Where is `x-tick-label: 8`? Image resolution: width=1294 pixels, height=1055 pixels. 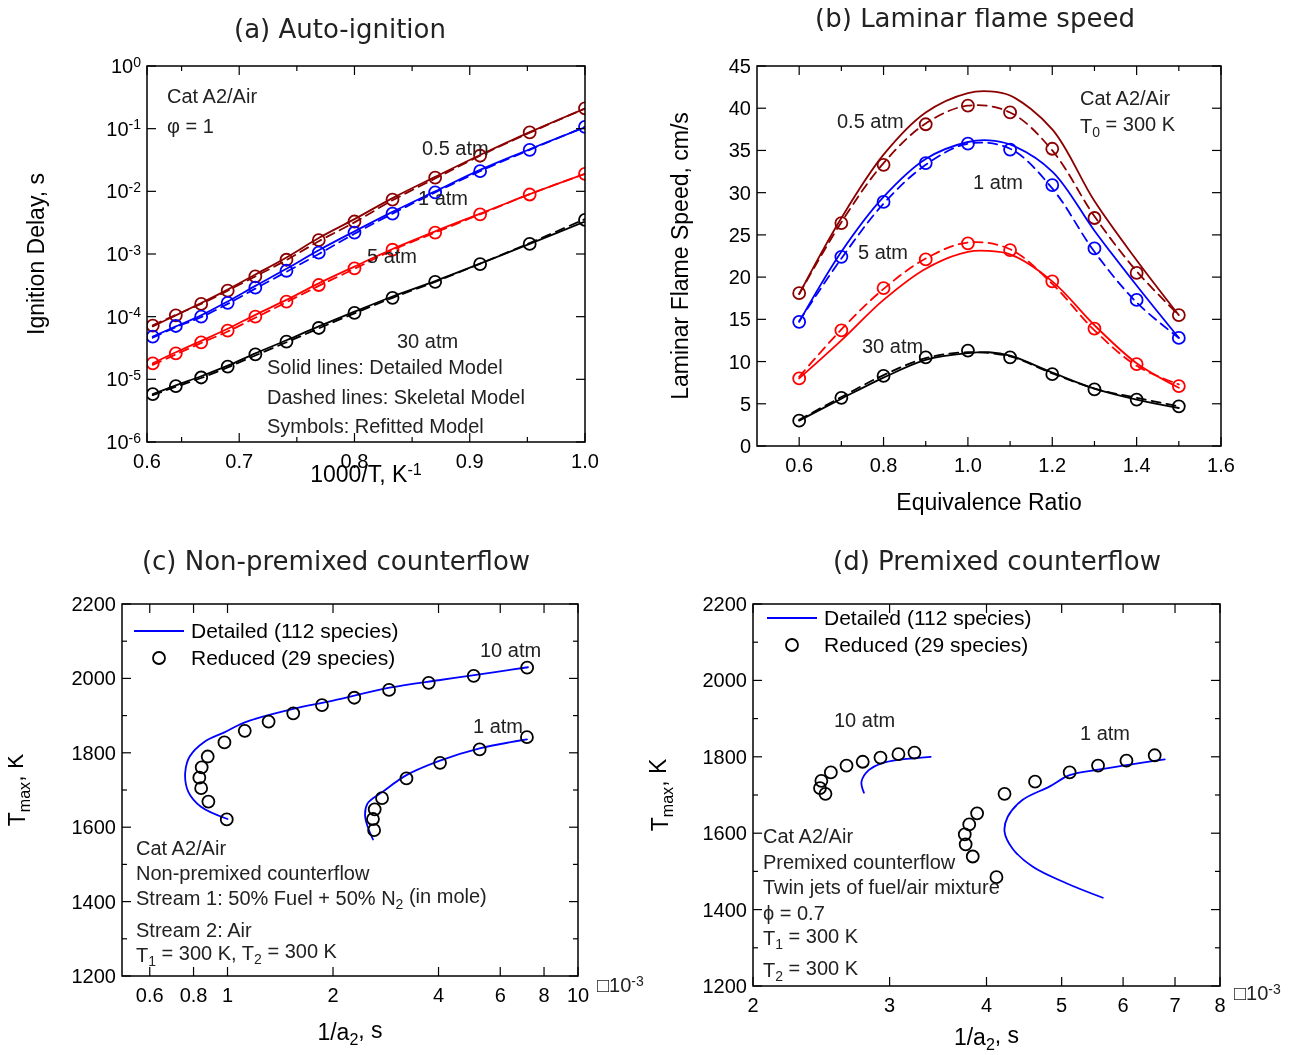
x-tick-label: 8 is located at coordinates (544, 995).